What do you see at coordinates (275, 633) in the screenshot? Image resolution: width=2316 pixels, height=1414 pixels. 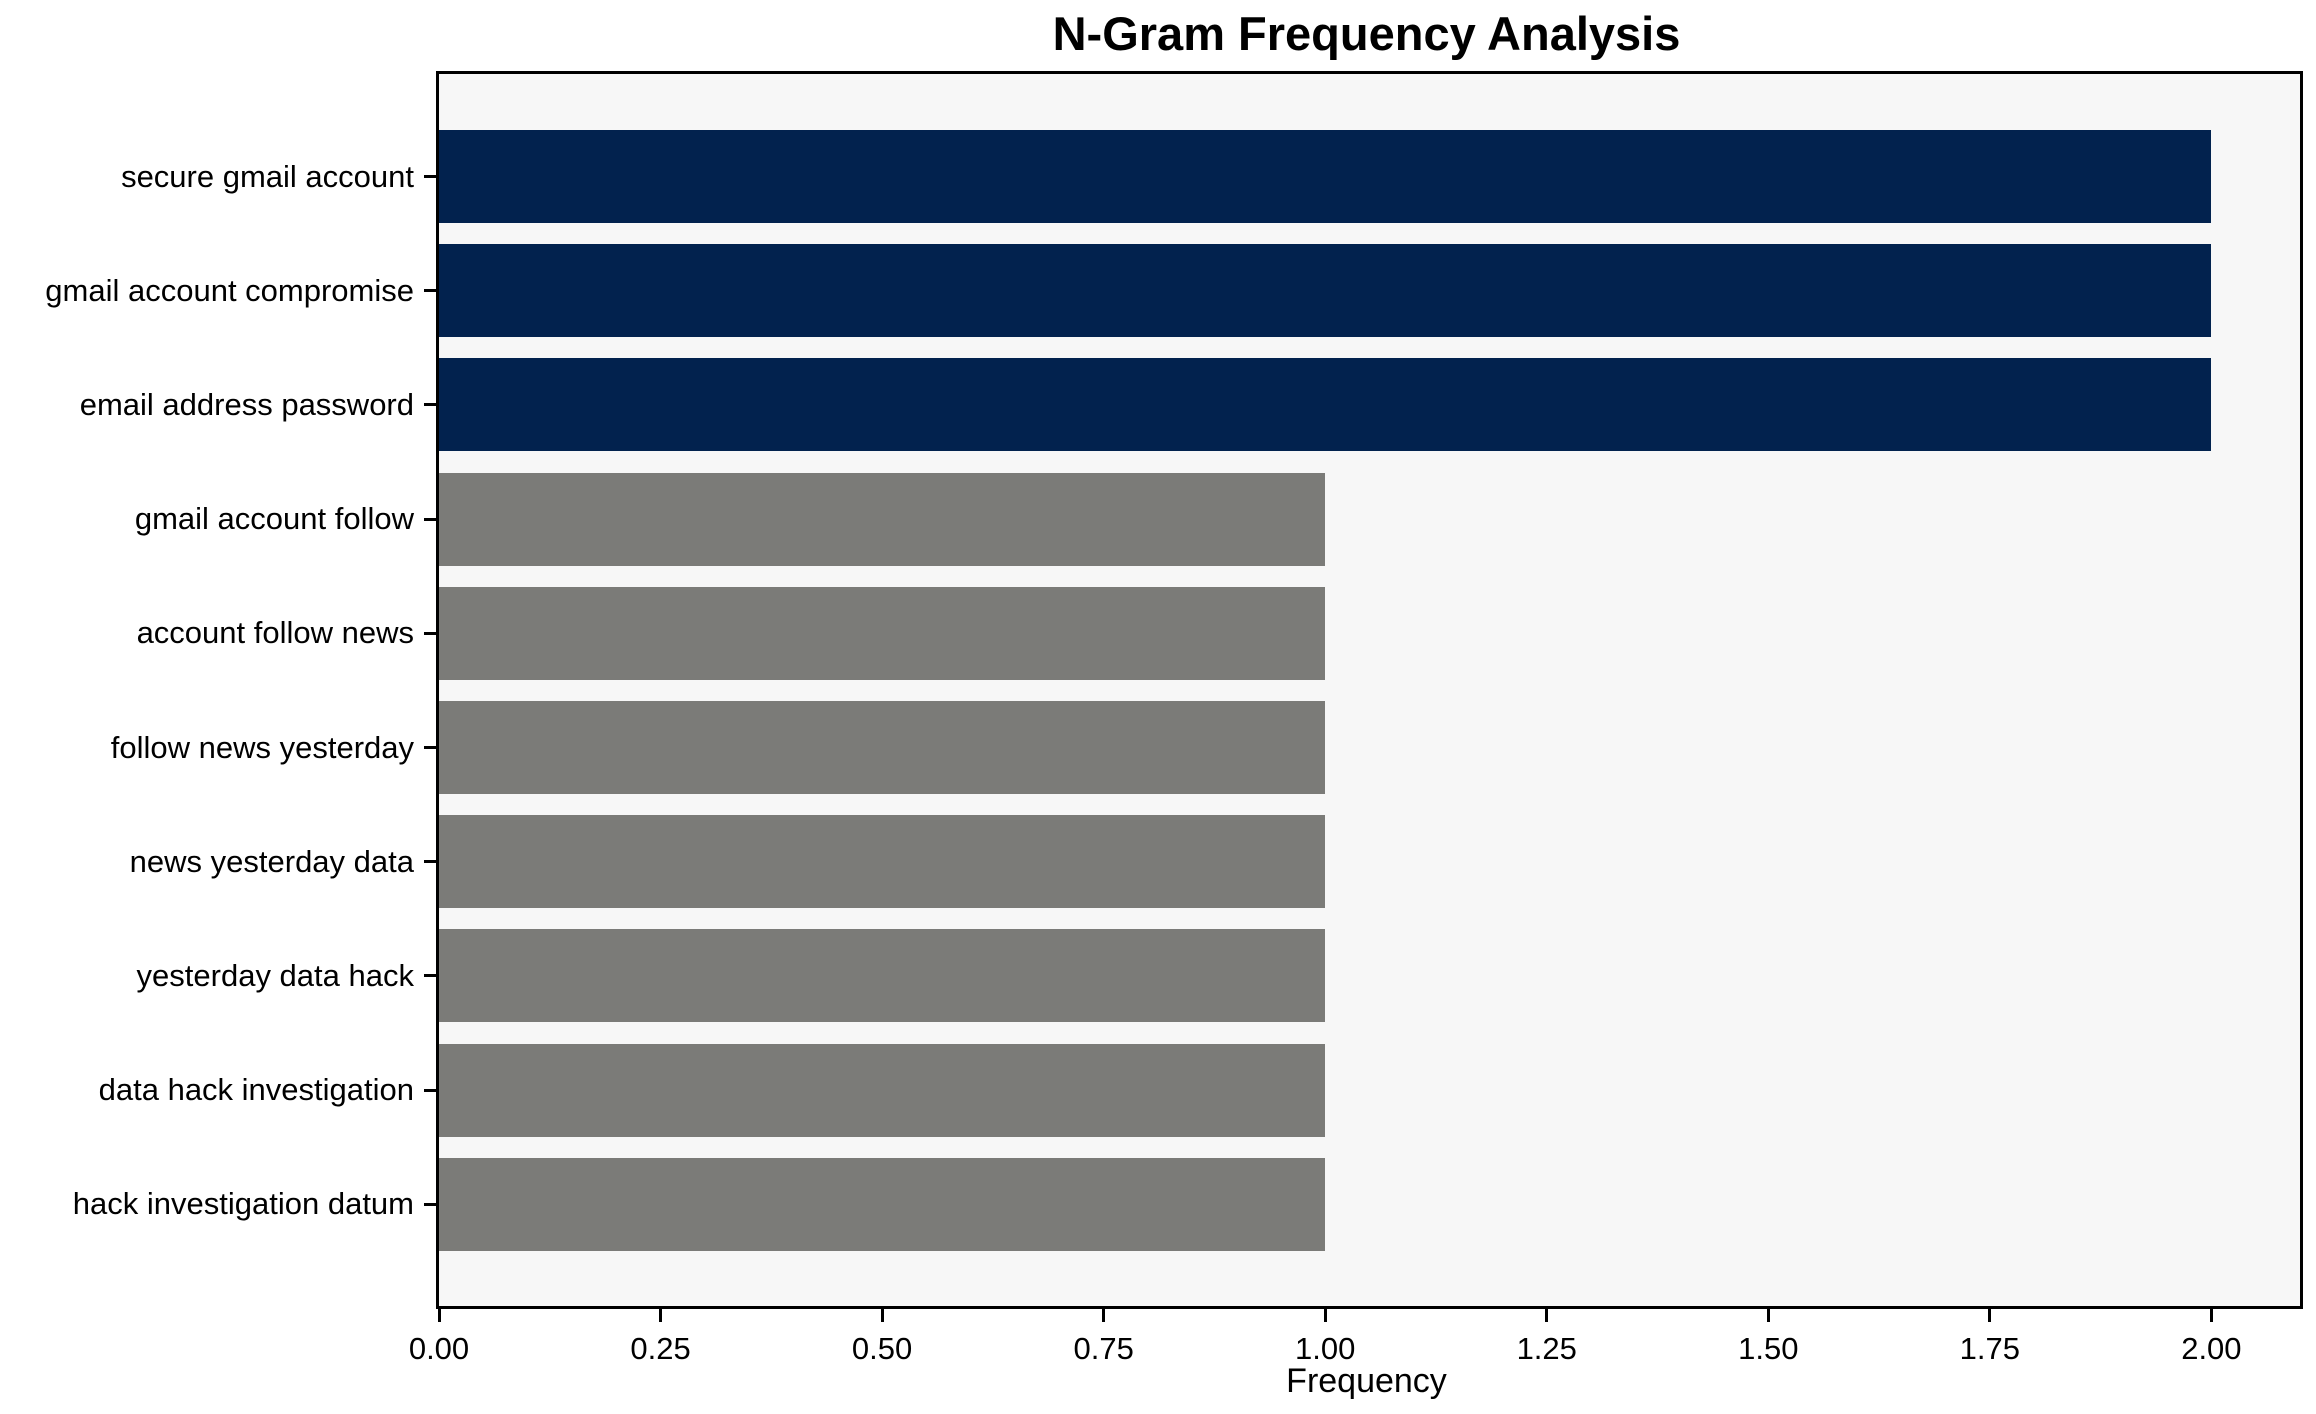 I see `y-tick-label: account follow news` at bounding box center [275, 633].